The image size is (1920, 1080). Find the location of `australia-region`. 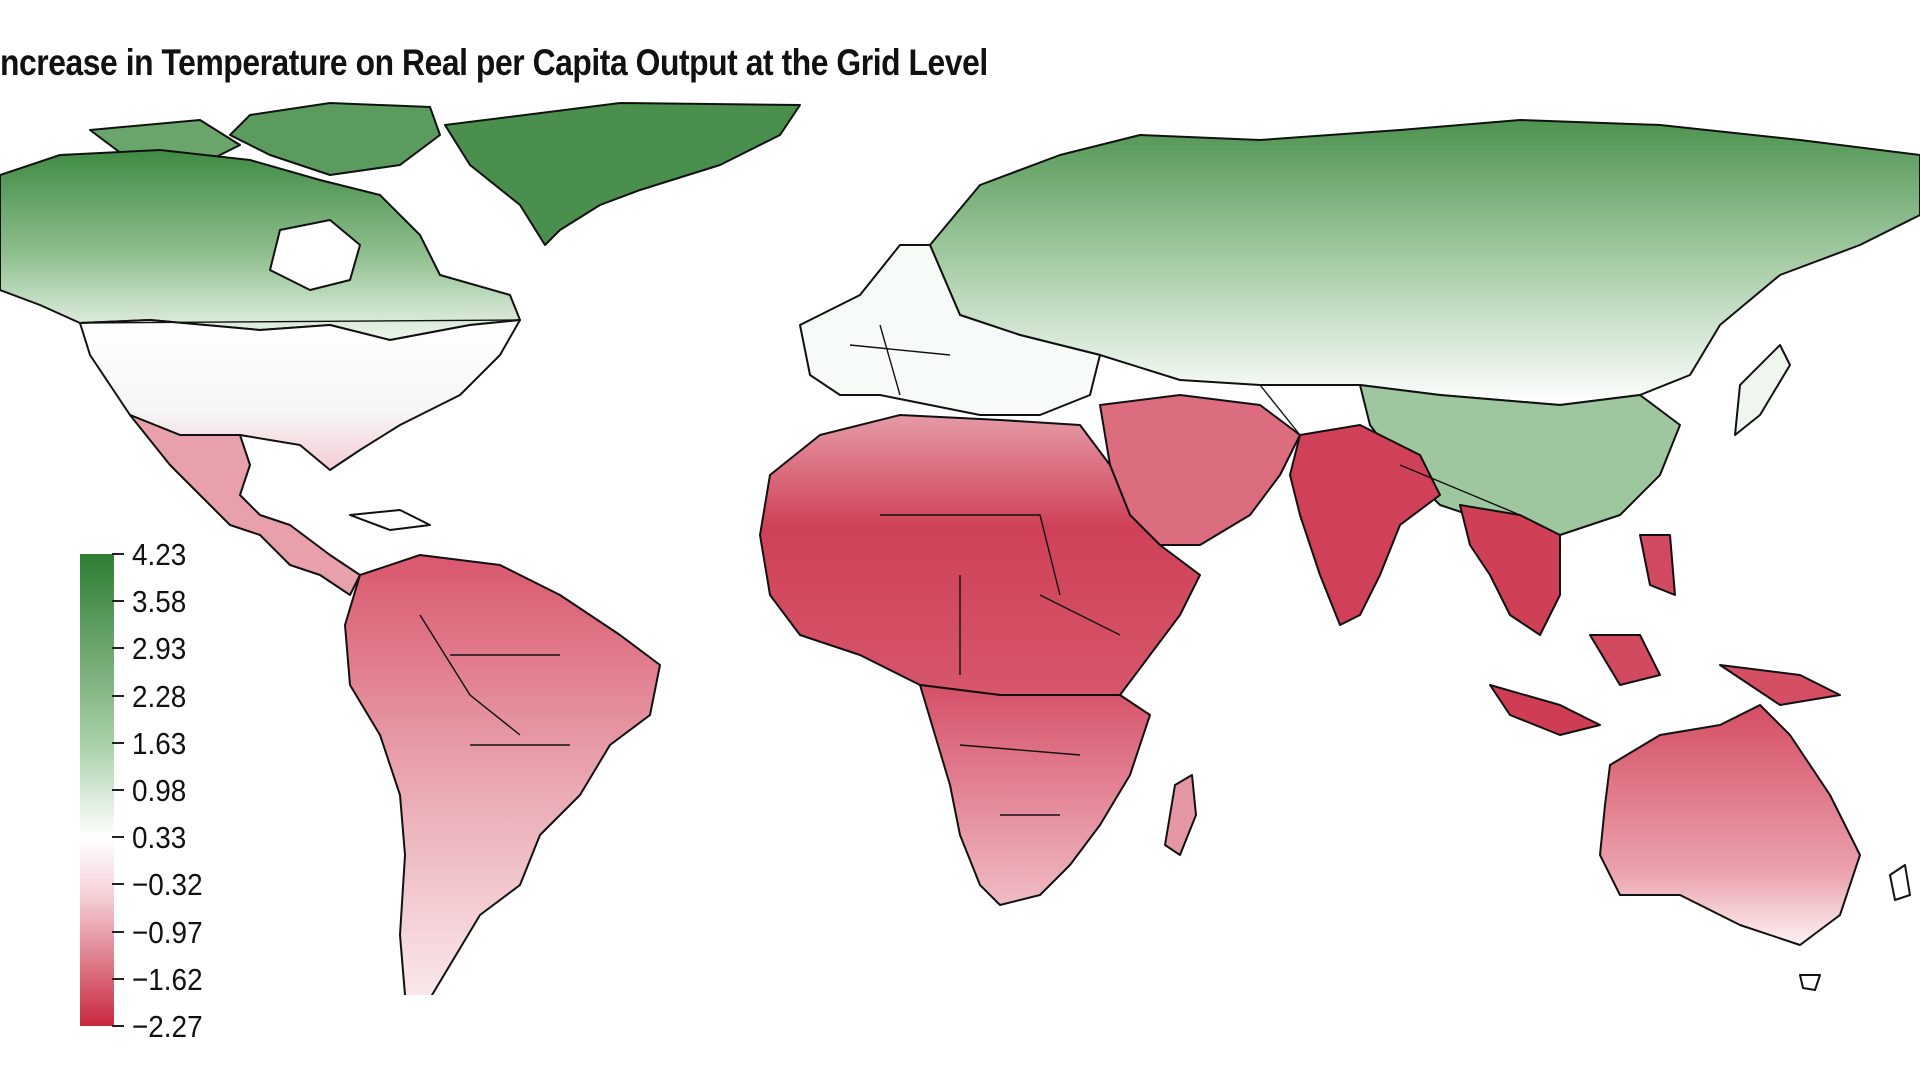

australia-region is located at coordinates (1730, 825).